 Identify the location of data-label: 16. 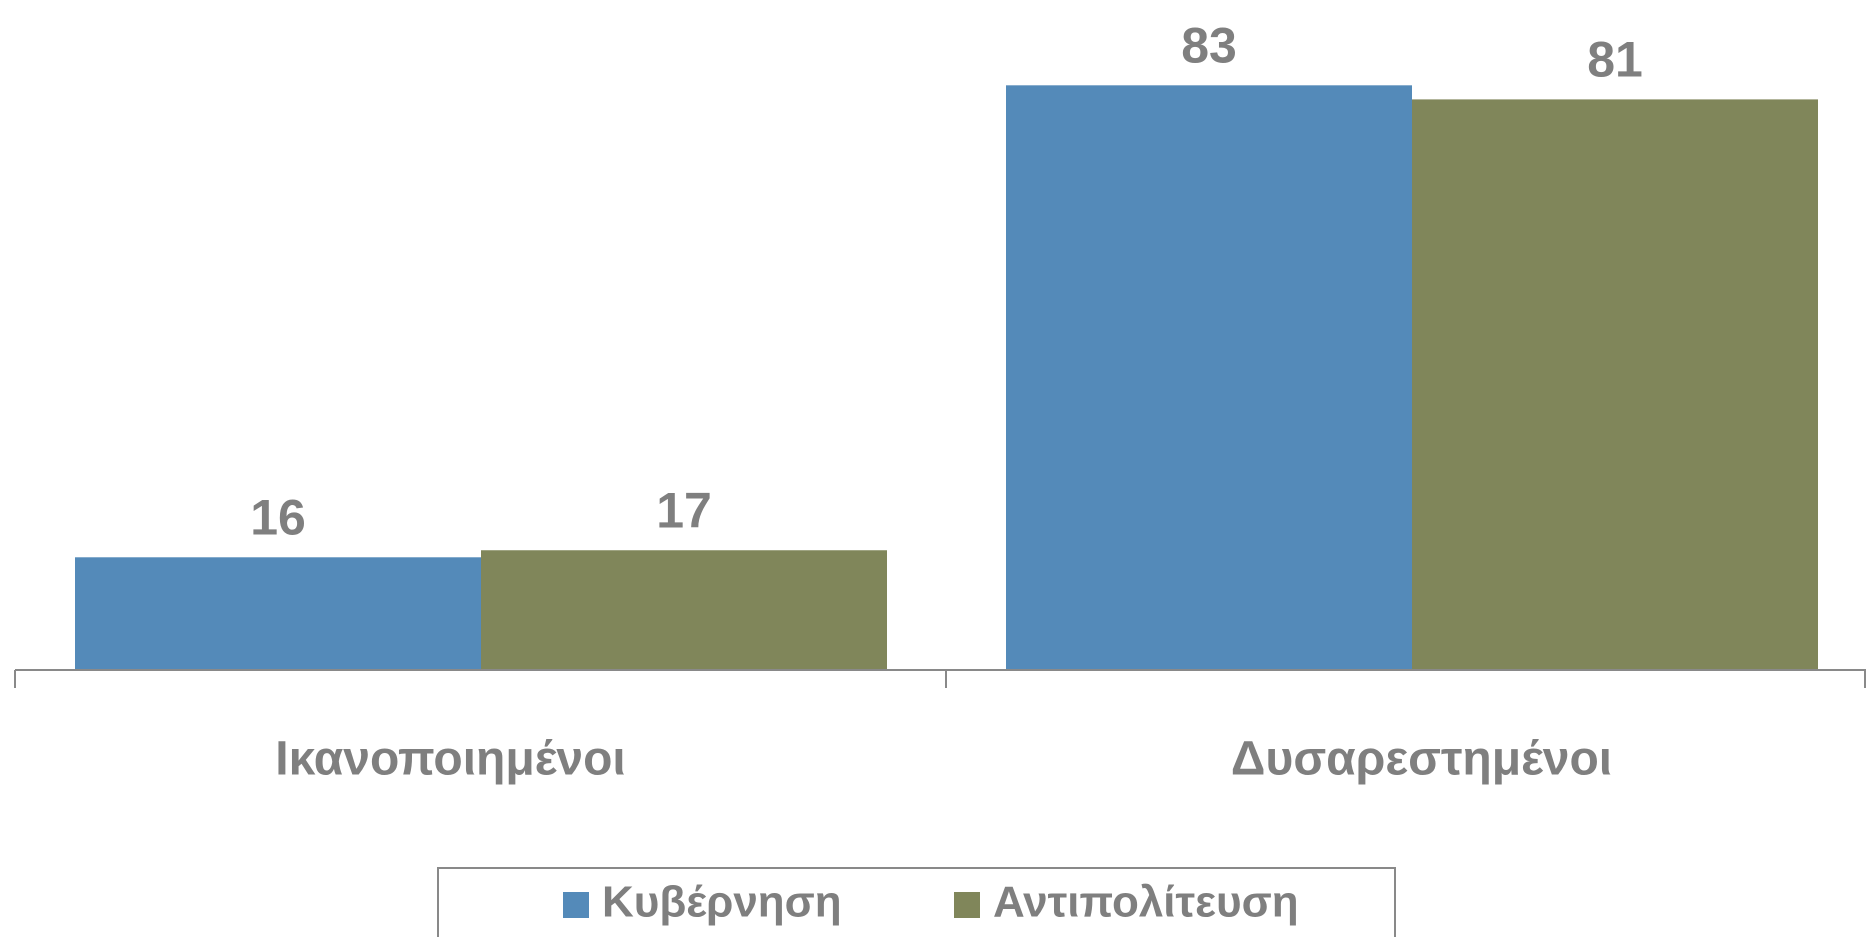
(278, 517).